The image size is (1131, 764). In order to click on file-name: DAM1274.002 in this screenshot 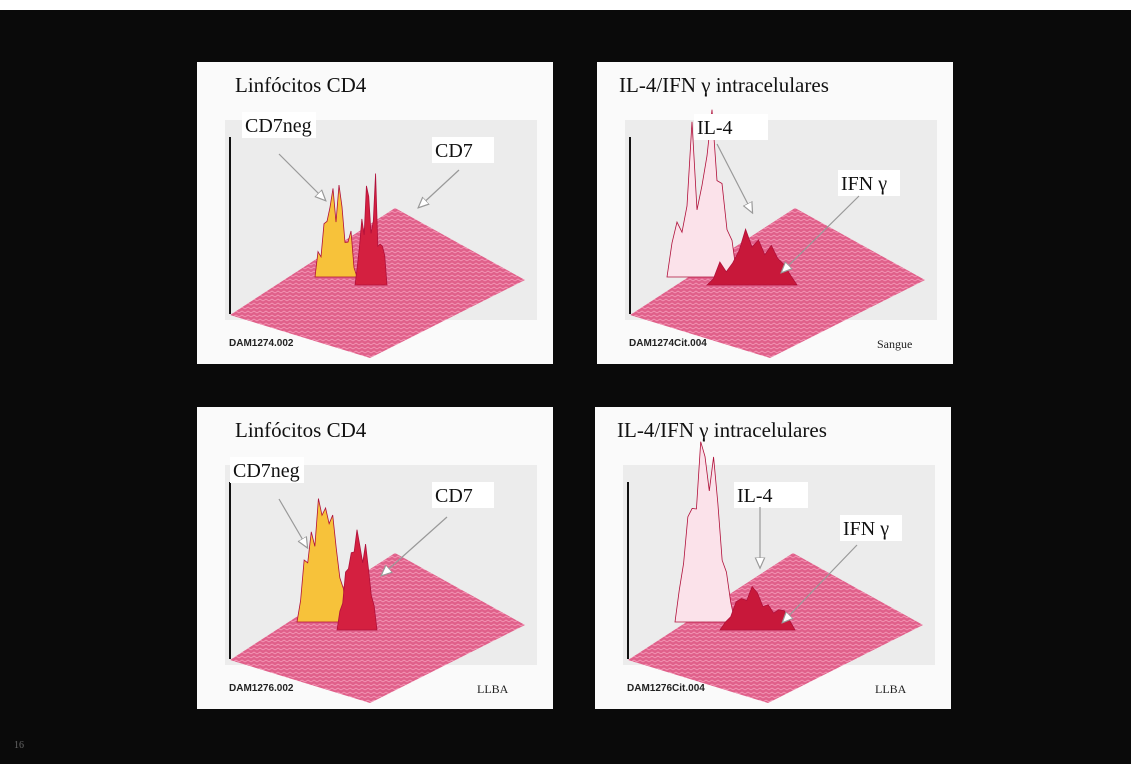, I will do `click(261, 343)`.